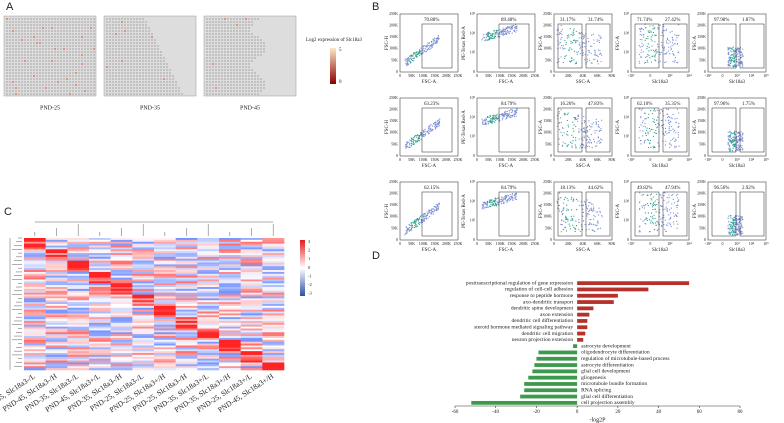  What do you see at coordinates (508, 104) in the screenshot?
I see `gate-percent: 84.79%` at bounding box center [508, 104].